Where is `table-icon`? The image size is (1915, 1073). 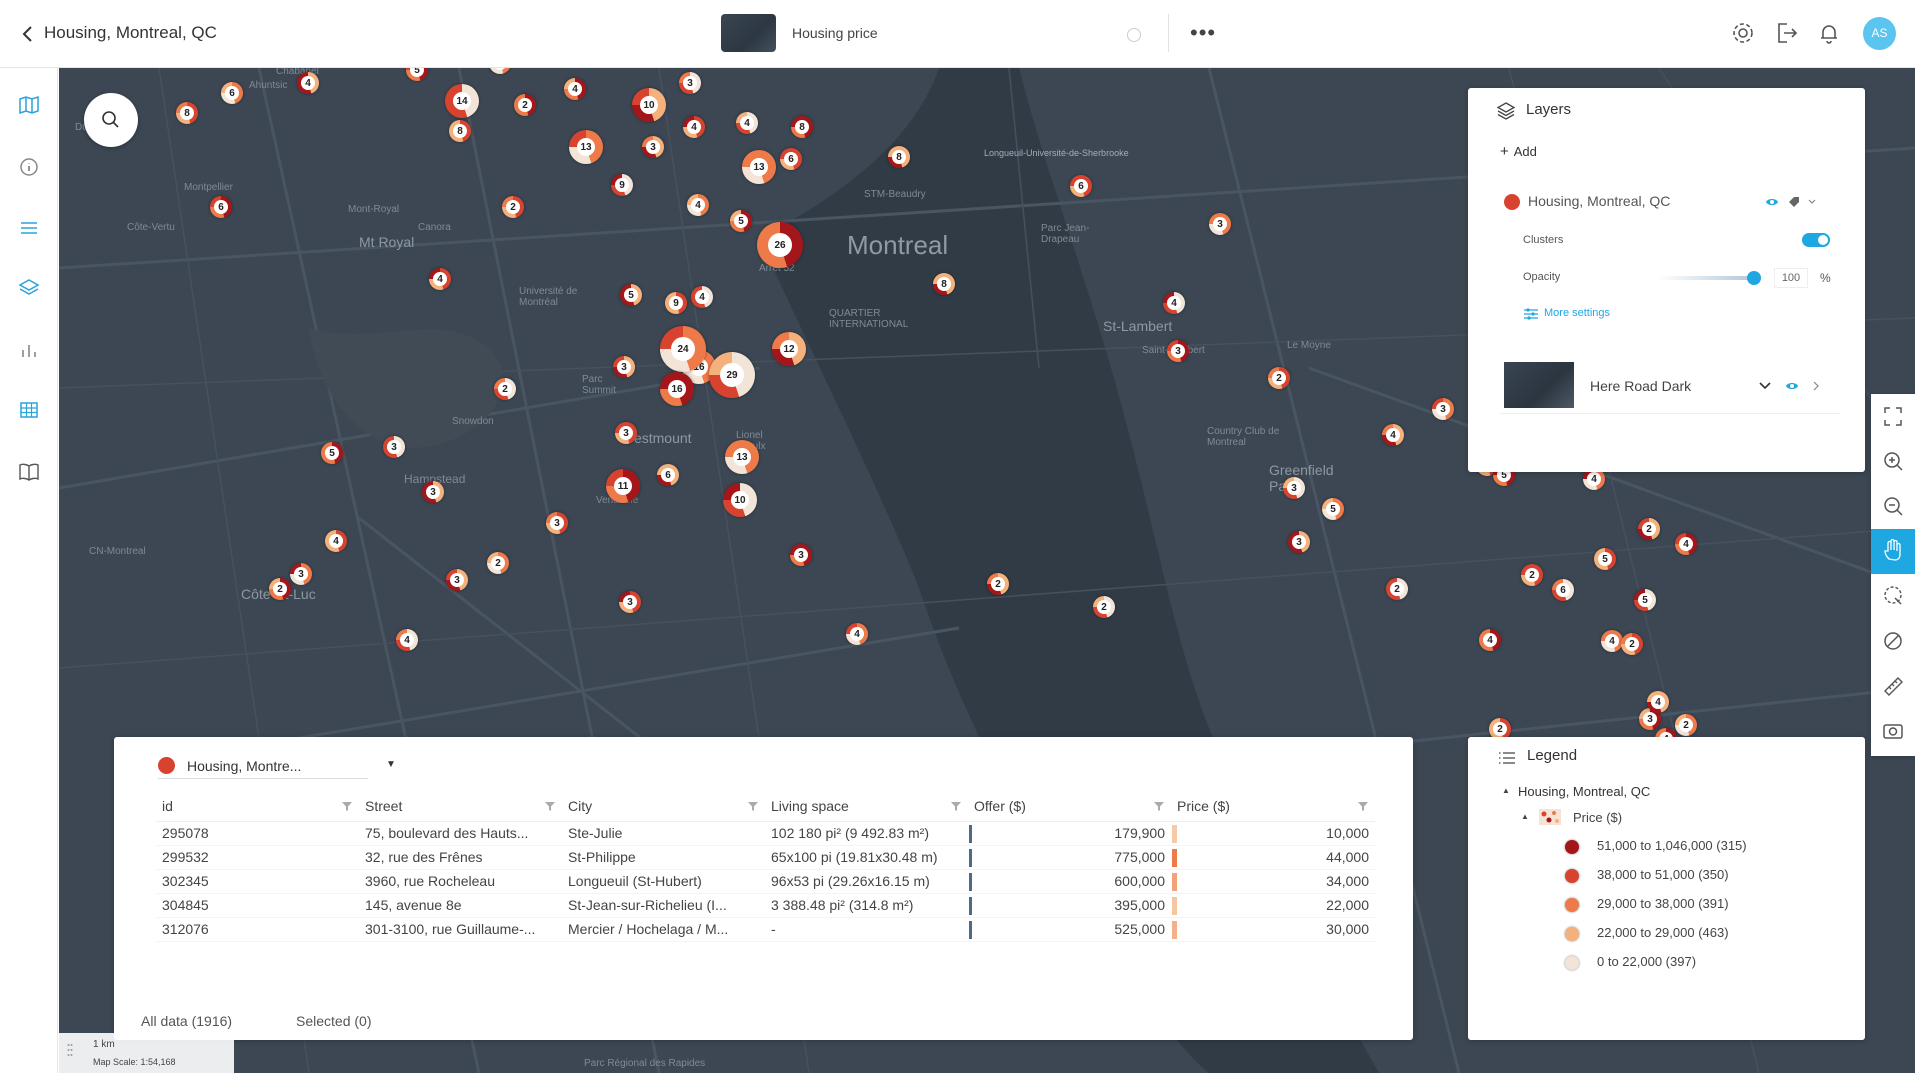 table-icon is located at coordinates (29, 410).